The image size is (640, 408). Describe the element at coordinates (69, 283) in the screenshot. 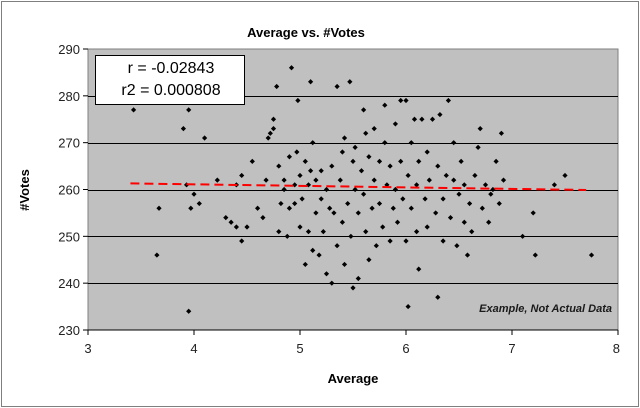

I see `y-tick-label-240: 240` at that location.